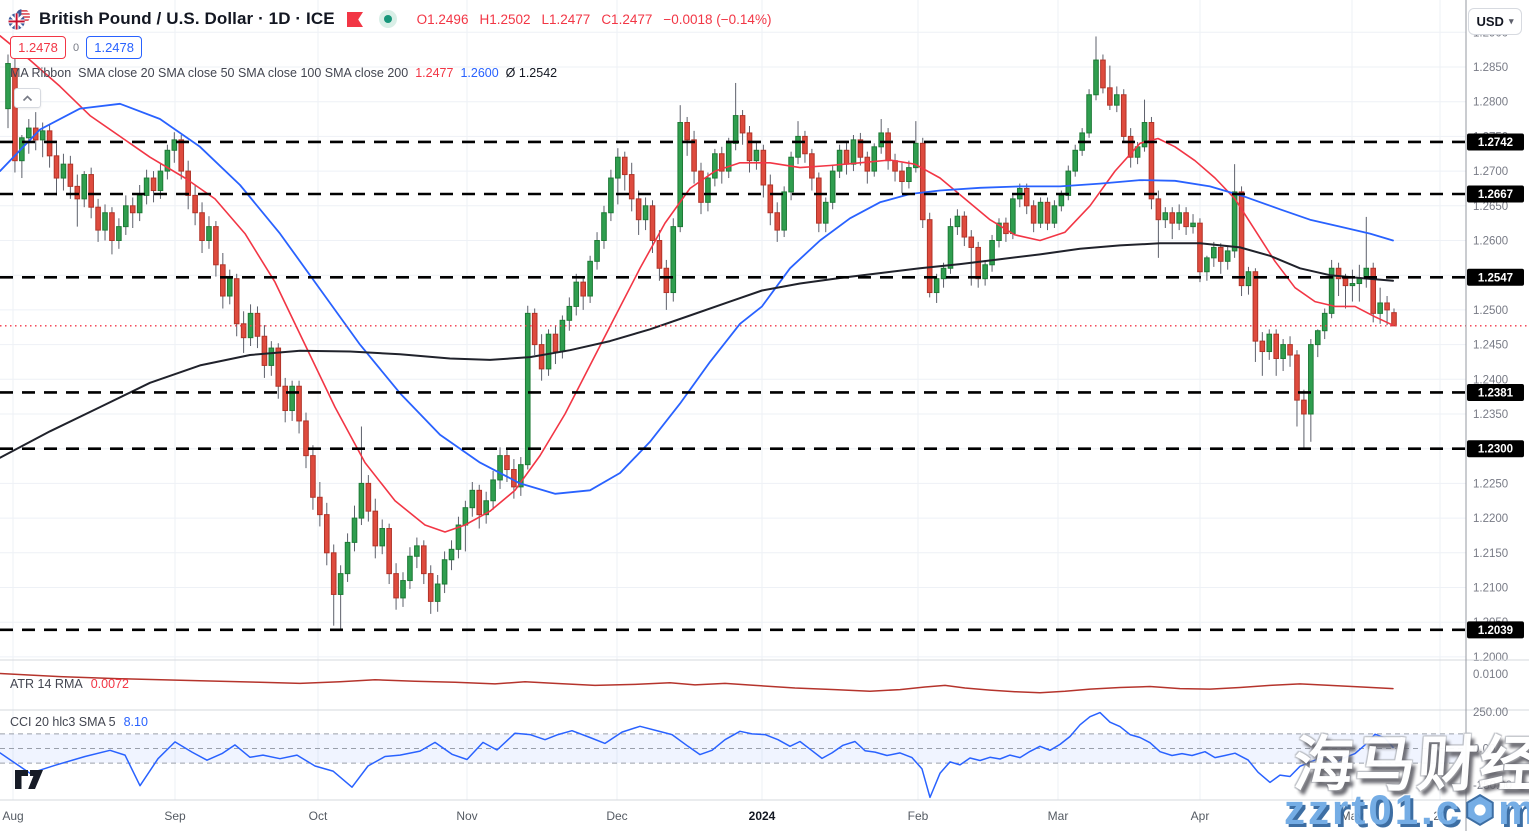 Image resolution: width=1529 pixels, height=831 pixels. Describe the element at coordinates (1490, 311) in the screenshot. I see `svg-text: 1.2500` at that location.